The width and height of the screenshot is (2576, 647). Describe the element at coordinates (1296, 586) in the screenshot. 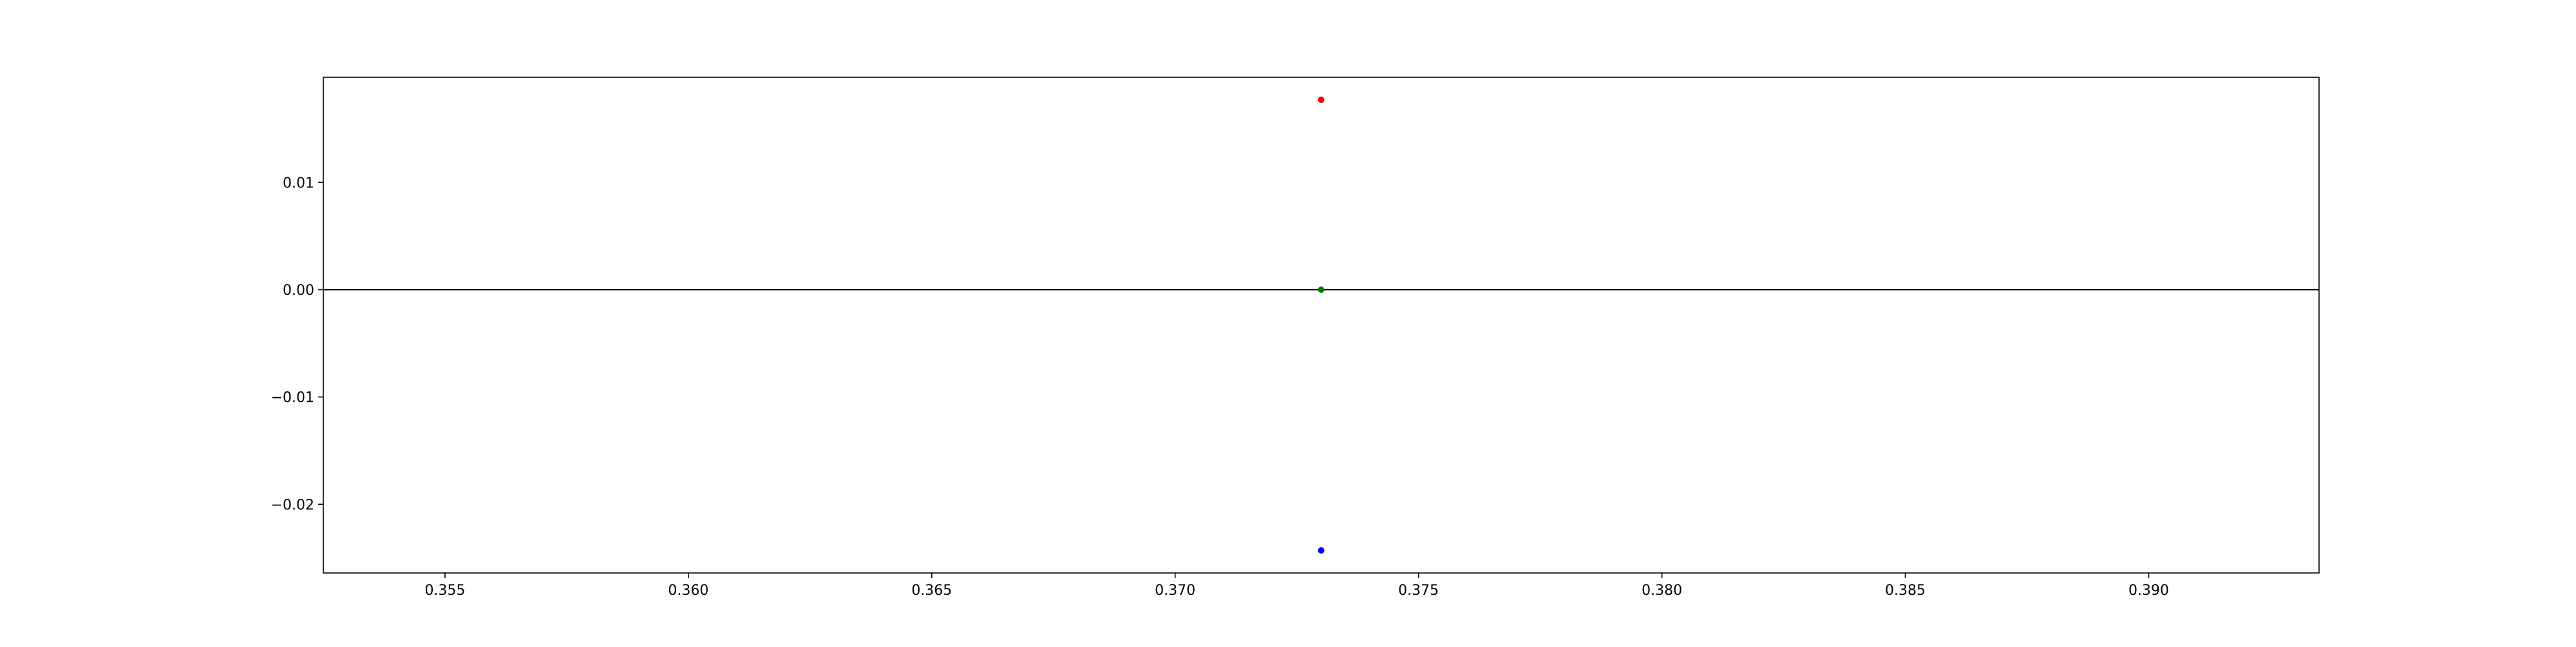

I see `x-axis: 0.355 0.360 0.365 0.370 0.375 0.380 0.385 0.390` at that location.